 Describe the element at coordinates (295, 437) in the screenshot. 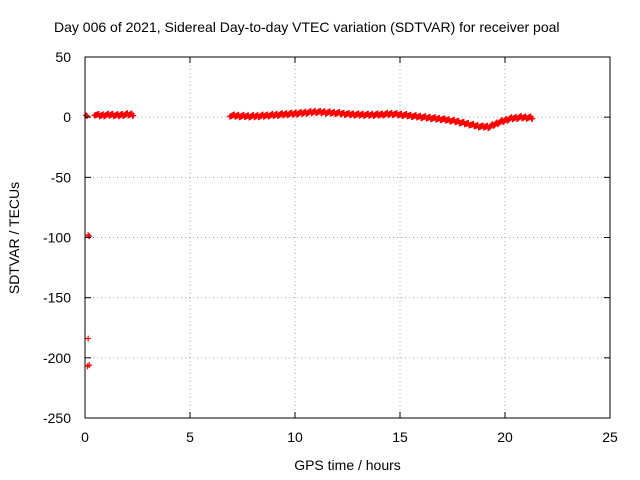

I see `x-tick-label: 10` at that location.